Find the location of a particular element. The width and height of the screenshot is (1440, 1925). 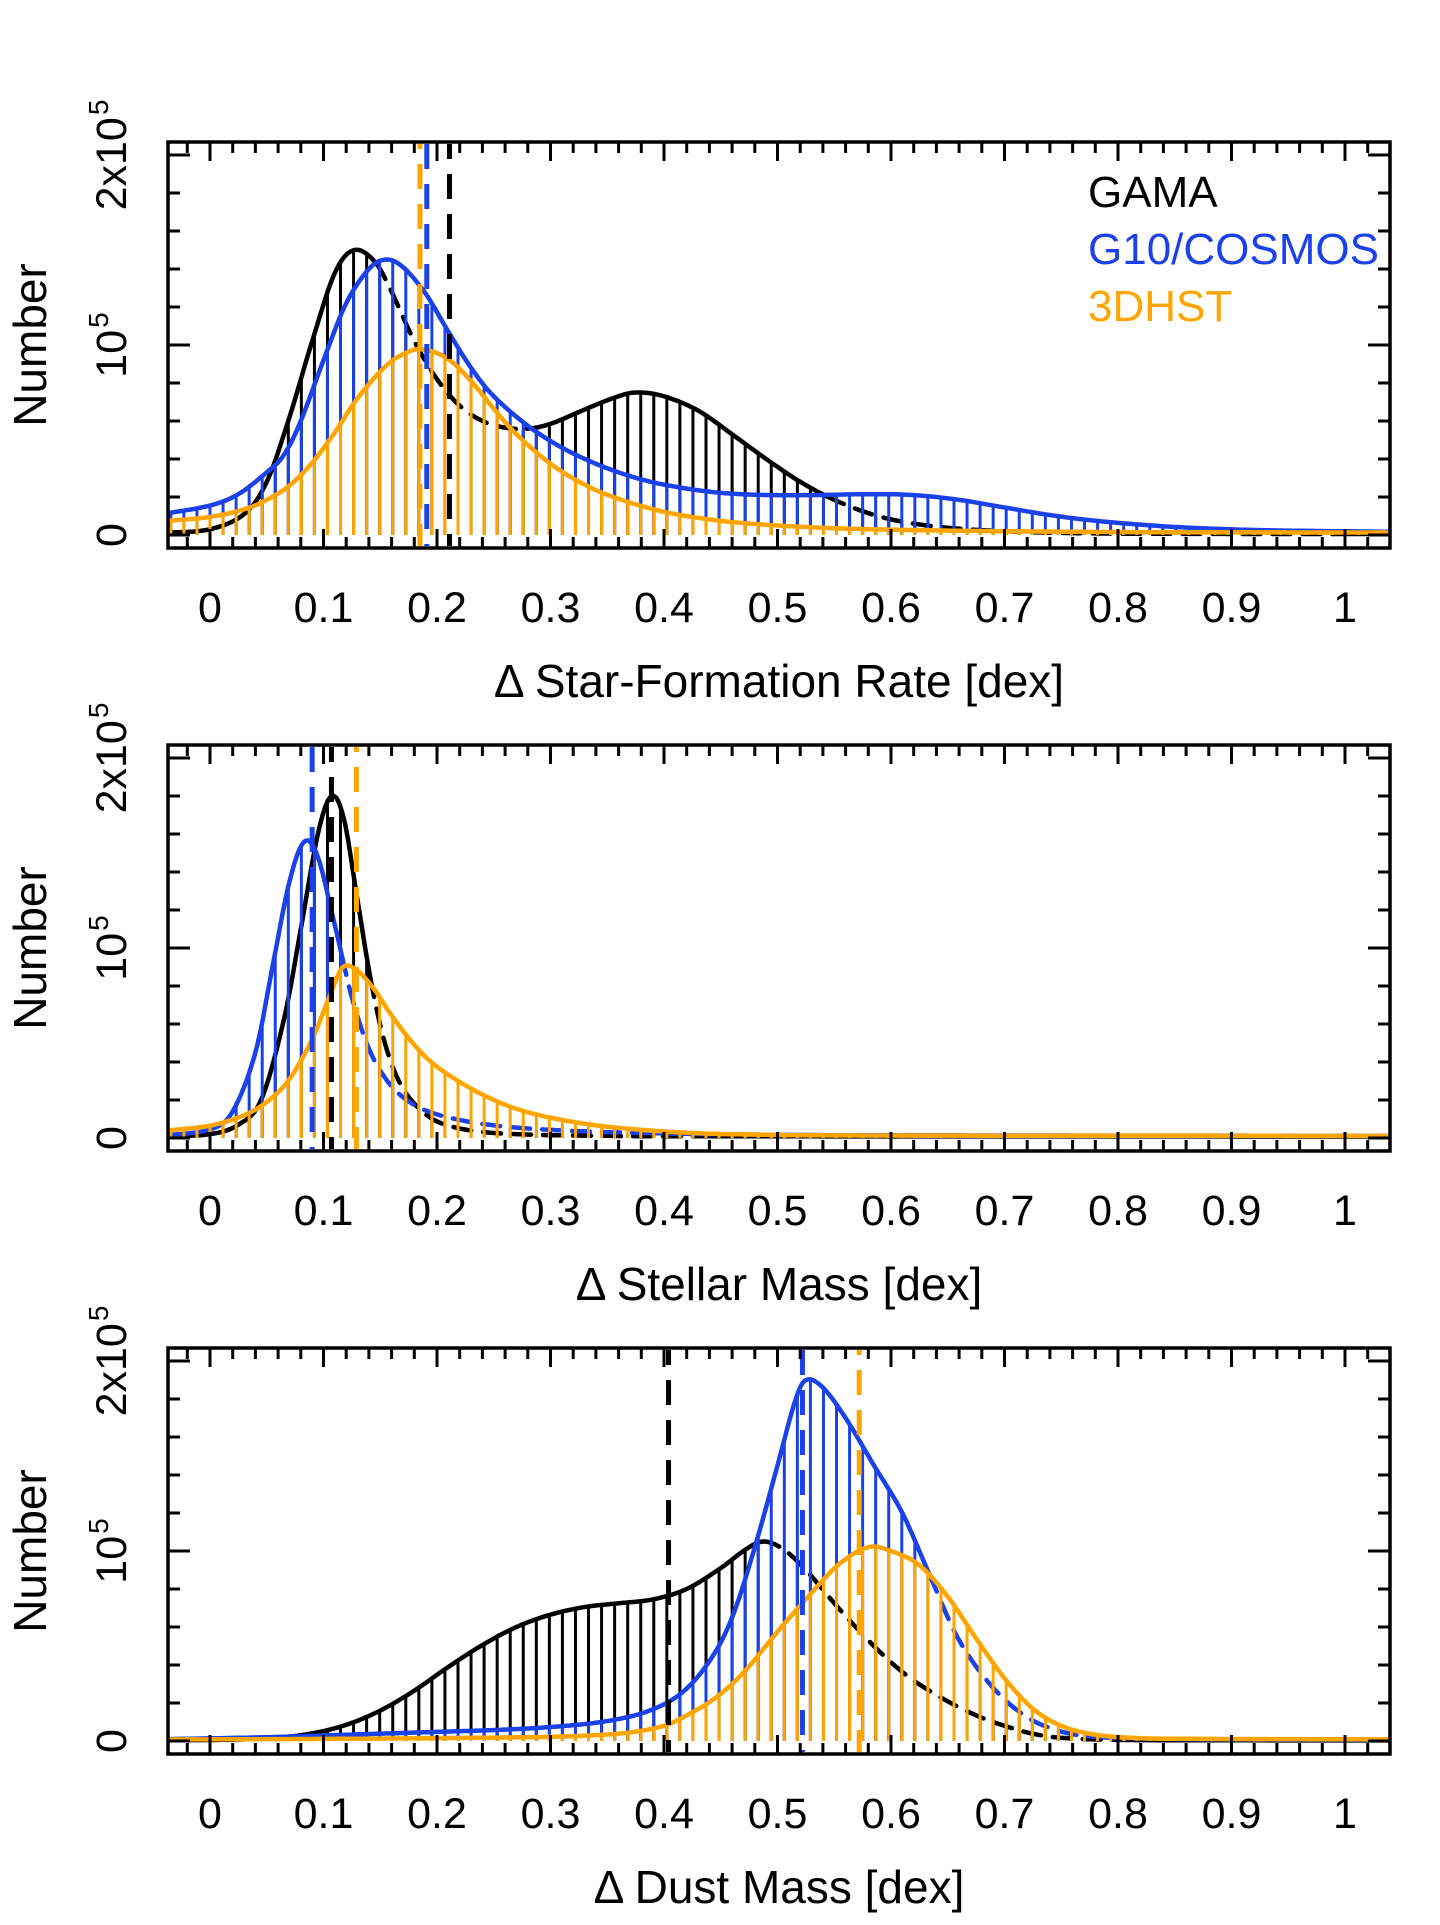

legend-label-3dhst: 3DHST is located at coordinates (1160, 306).